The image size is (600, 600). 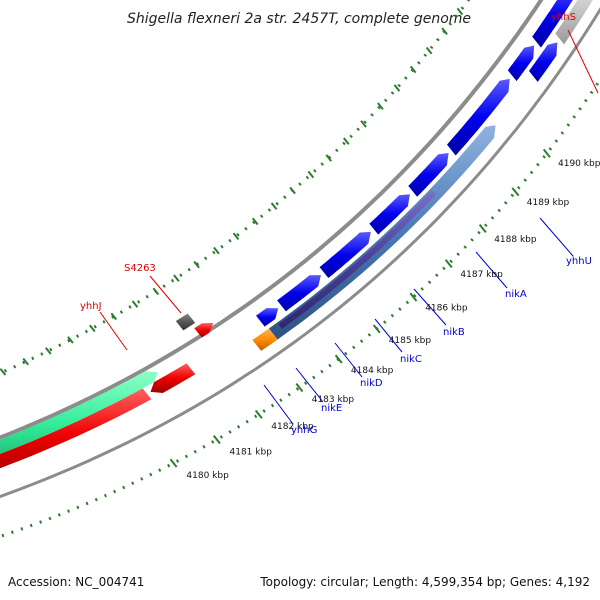 What do you see at coordinates (251, 452) in the screenshot?
I see `scale-tick-label: 4181 kbp` at bounding box center [251, 452].